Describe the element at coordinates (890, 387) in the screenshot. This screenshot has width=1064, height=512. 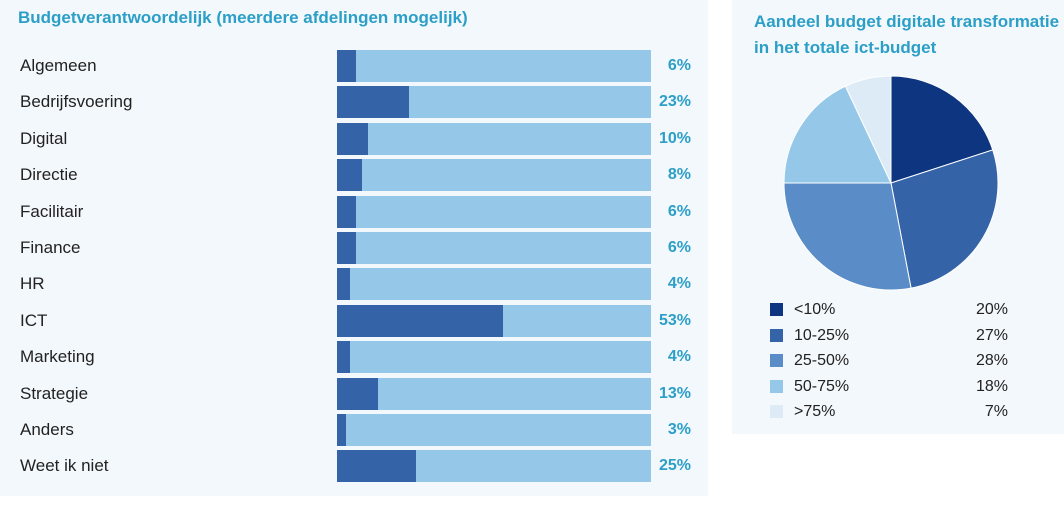
I see `legend-item: 50-75% 18%` at that location.